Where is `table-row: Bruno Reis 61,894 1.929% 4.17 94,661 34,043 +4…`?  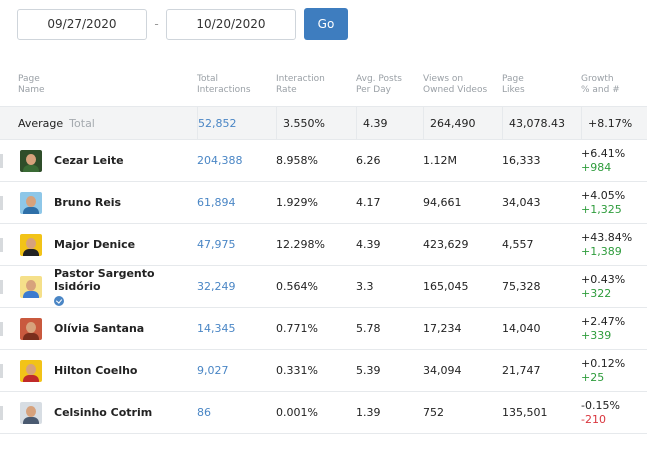
table-row: Bruno Reis 61,894 1.929% 4.17 94,661 34,043 +4… is located at coordinates (323, 203).